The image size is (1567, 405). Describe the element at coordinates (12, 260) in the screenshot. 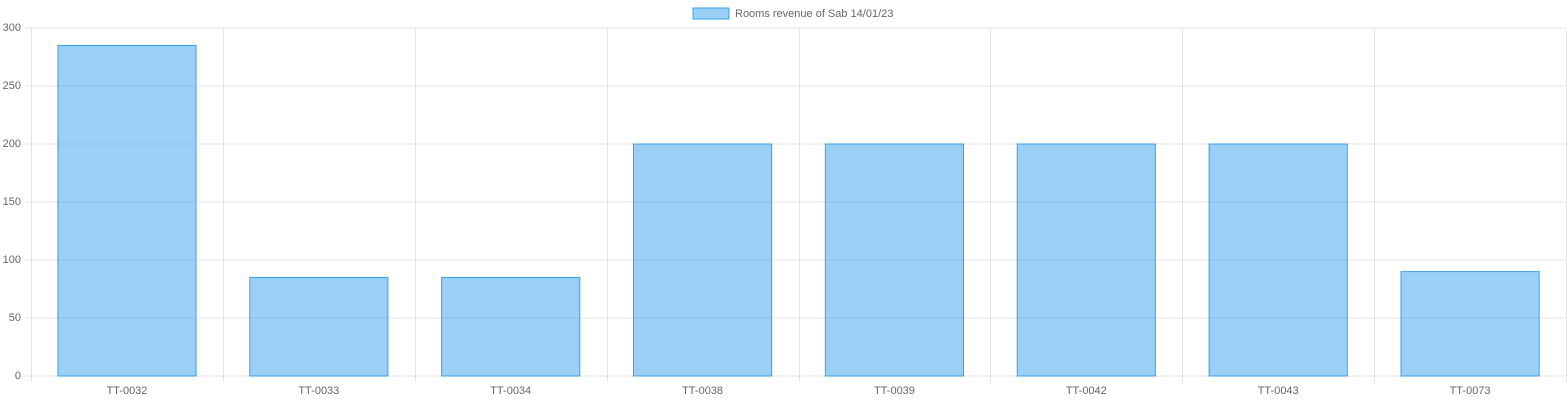

I see `y-tick-label: 100` at that location.